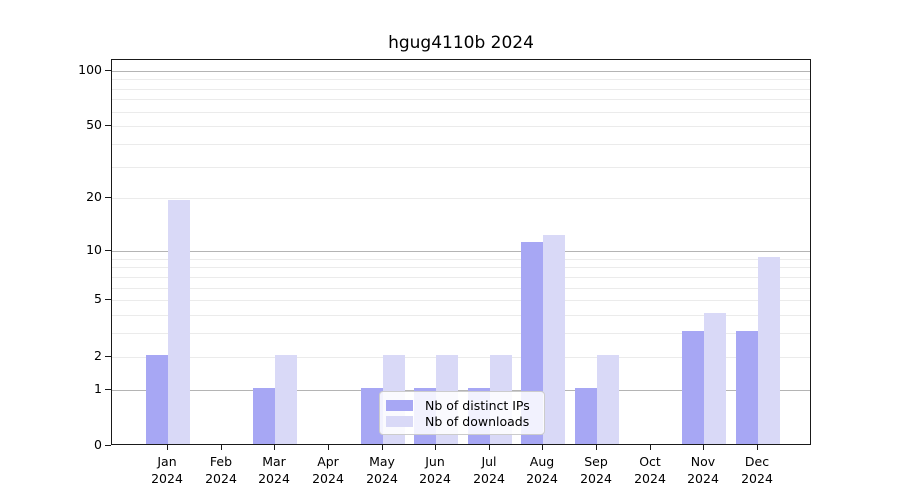 The height and width of the screenshot is (500, 900). I want to click on x-tick-apr, so click(328, 447).